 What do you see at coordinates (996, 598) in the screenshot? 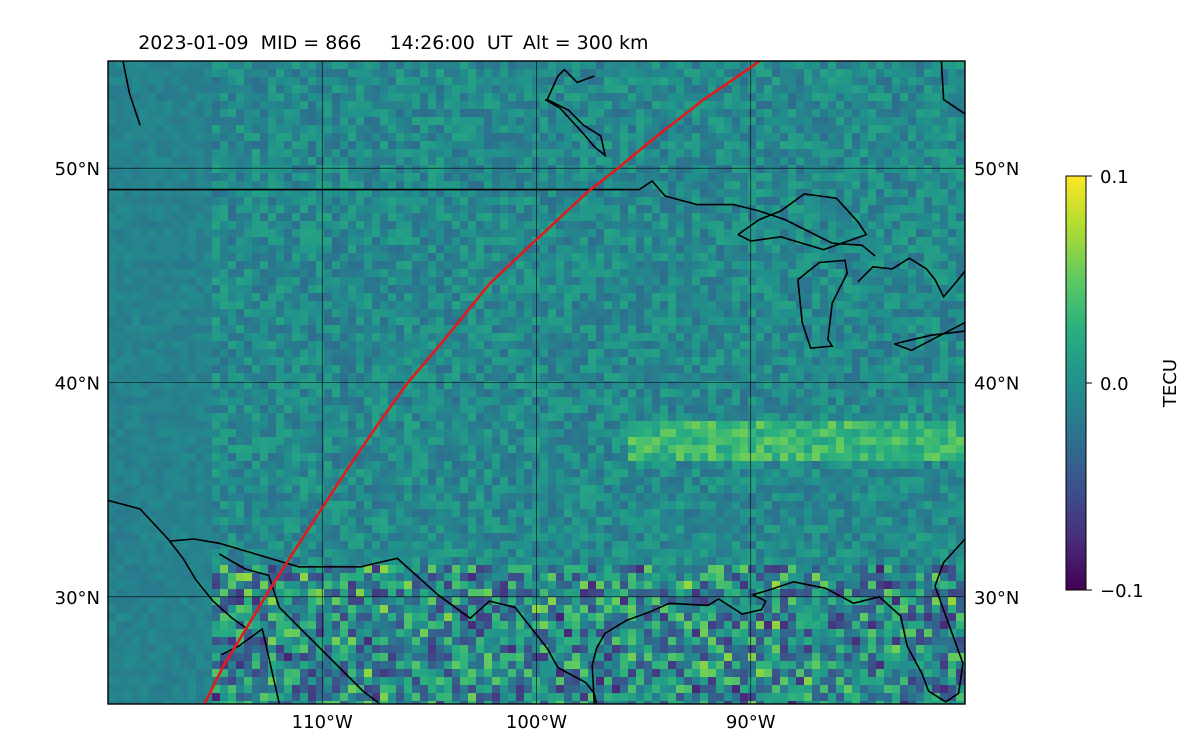
I see `lat-tick-label-right: 30°N` at bounding box center [996, 598].